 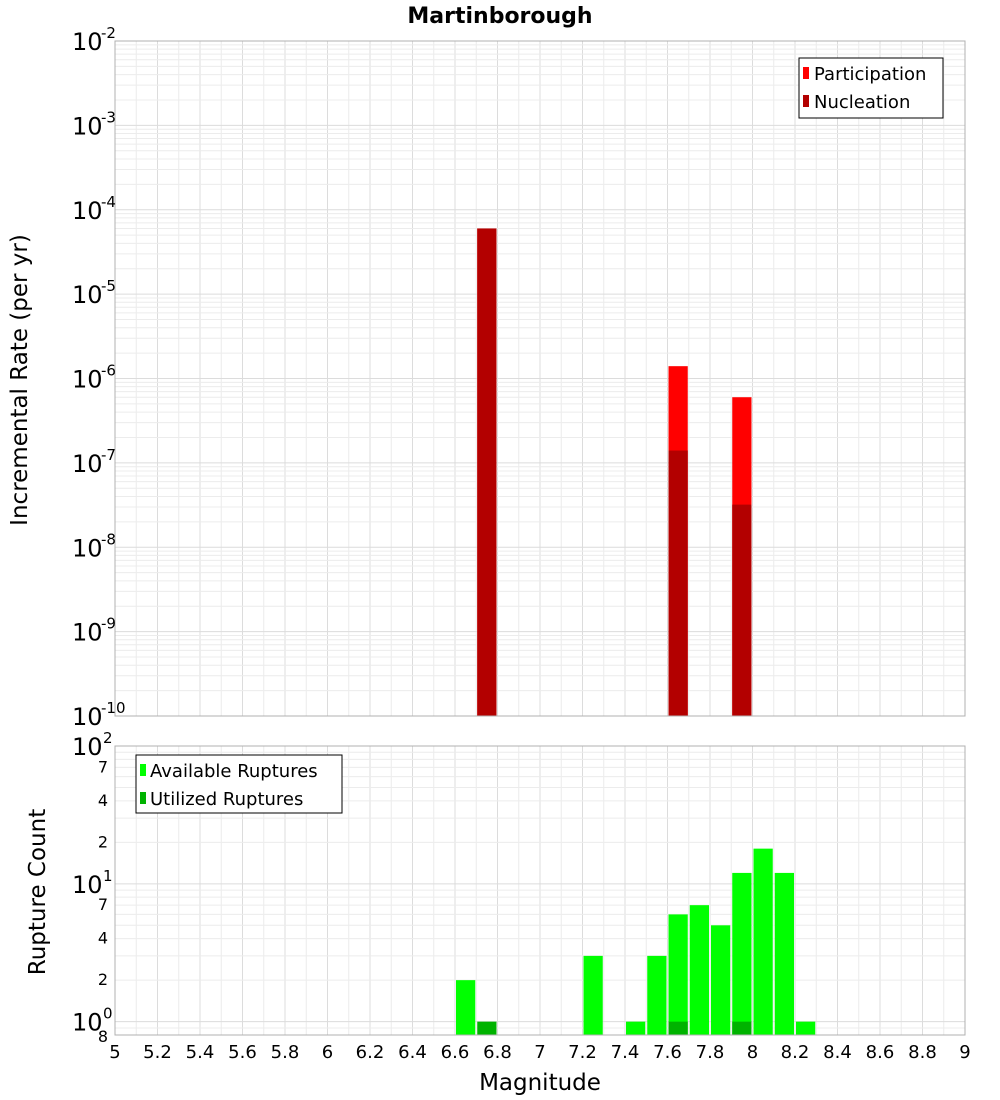 I want to click on x-tick-label: 6, so click(x=327, y=1052).